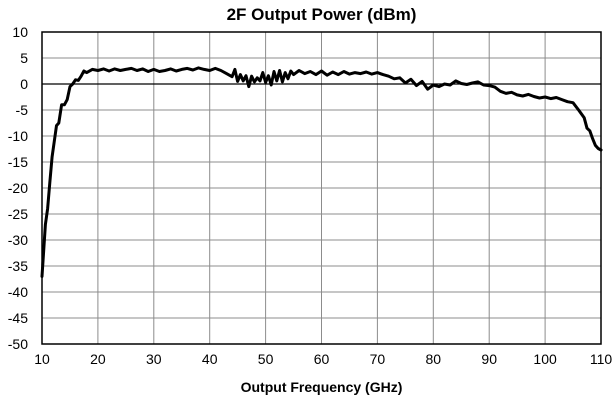 This screenshot has width=615, height=401. What do you see at coordinates (489, 359) in the screenshot?
I see `x-tick-label: 90` at bounding box center [489, 359].